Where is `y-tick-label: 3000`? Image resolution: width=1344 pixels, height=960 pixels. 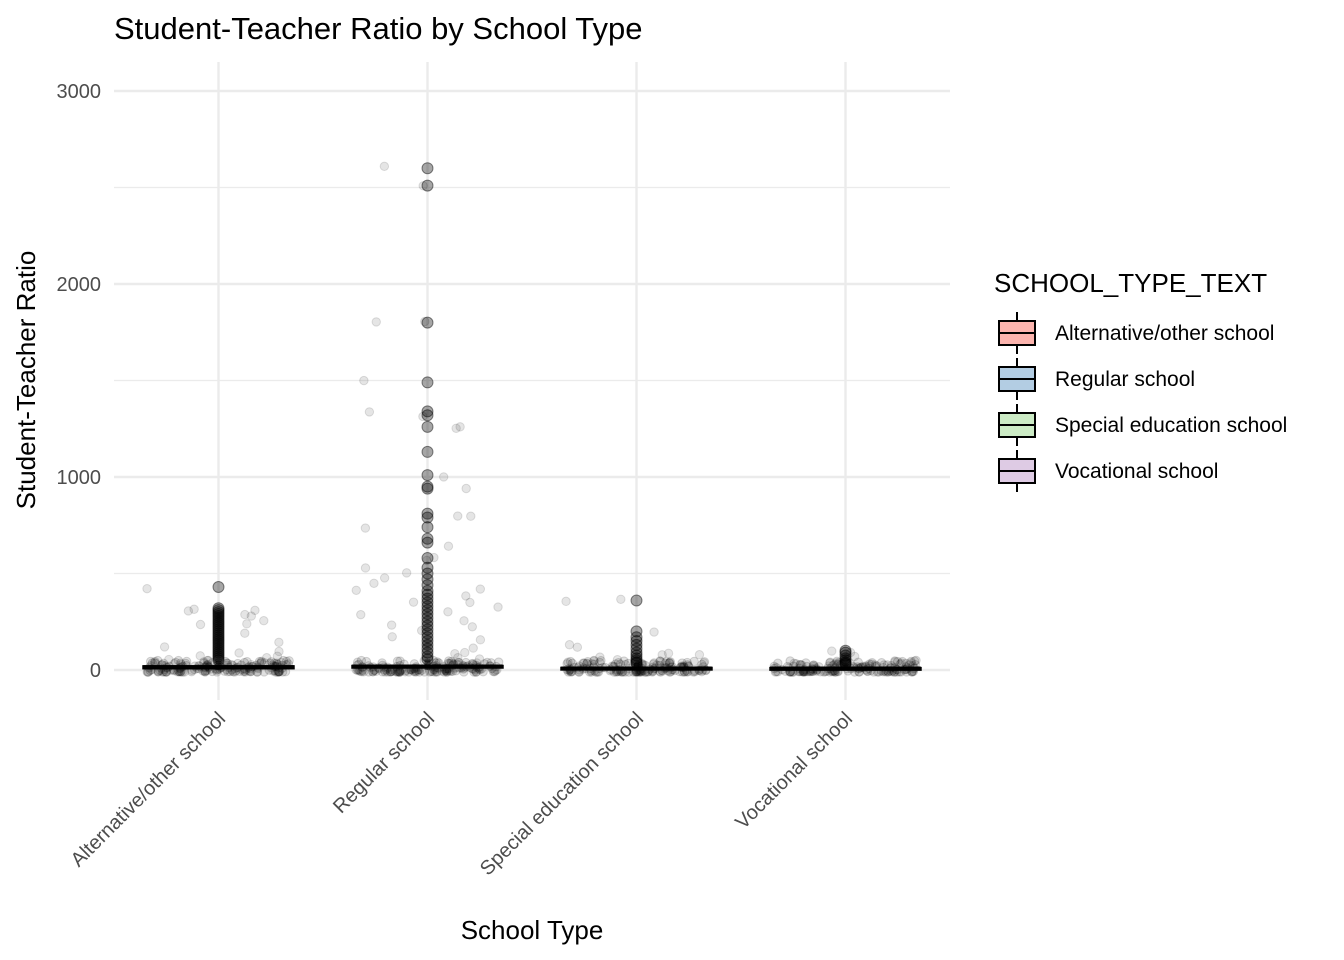
y-tick-label: 3000 is located at coordinates (79, 92).